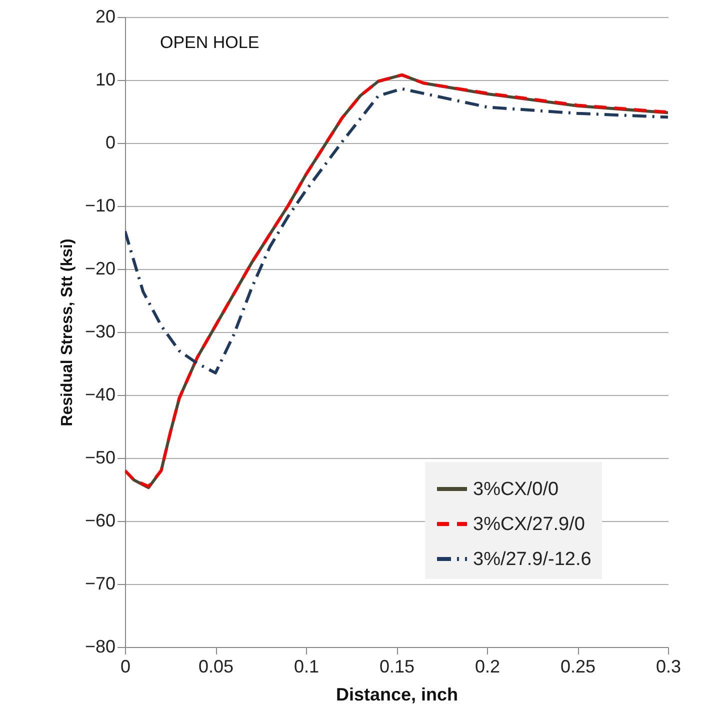 This screenshot has height=726, width=701. I want to click on y-tick-label: −80, so click(100, 646).